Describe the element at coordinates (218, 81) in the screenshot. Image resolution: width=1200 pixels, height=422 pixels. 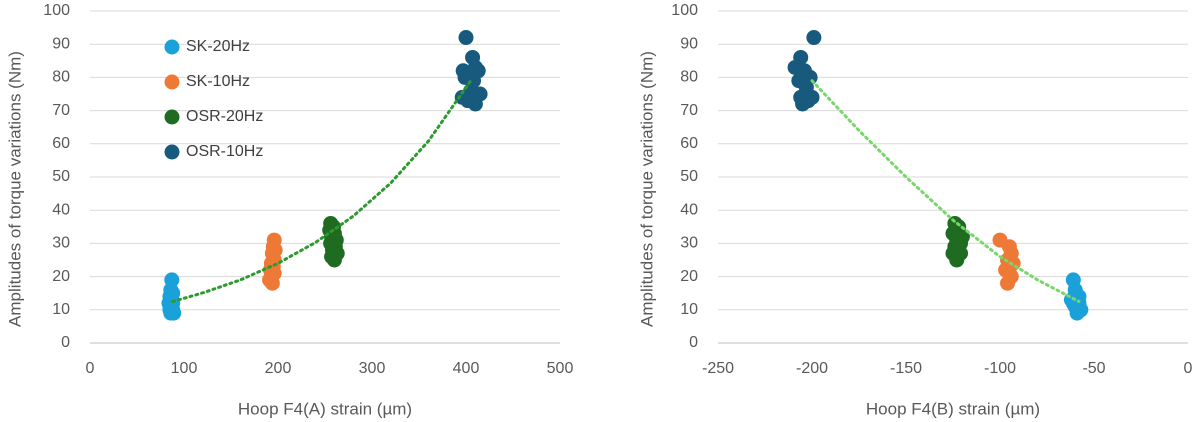
I see `legend-label: SK-10Hz` at that location.